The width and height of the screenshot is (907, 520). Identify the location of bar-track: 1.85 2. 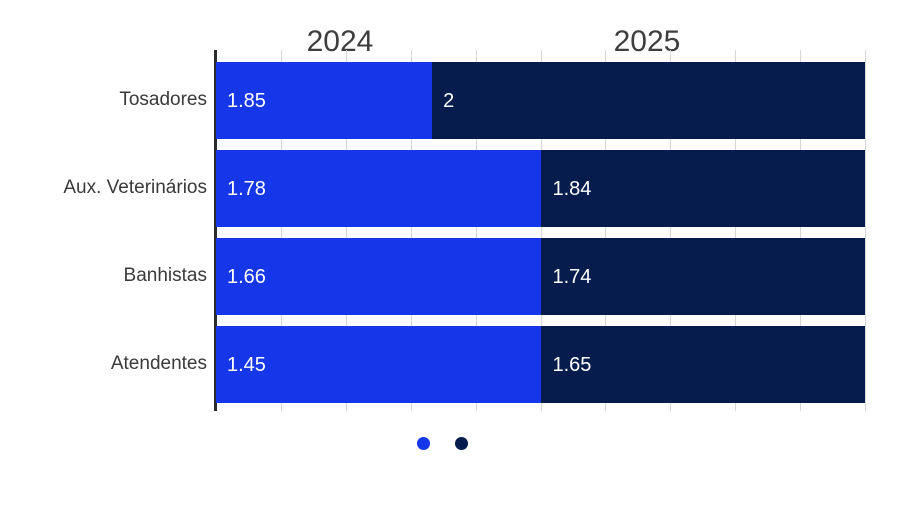
(540, 100).